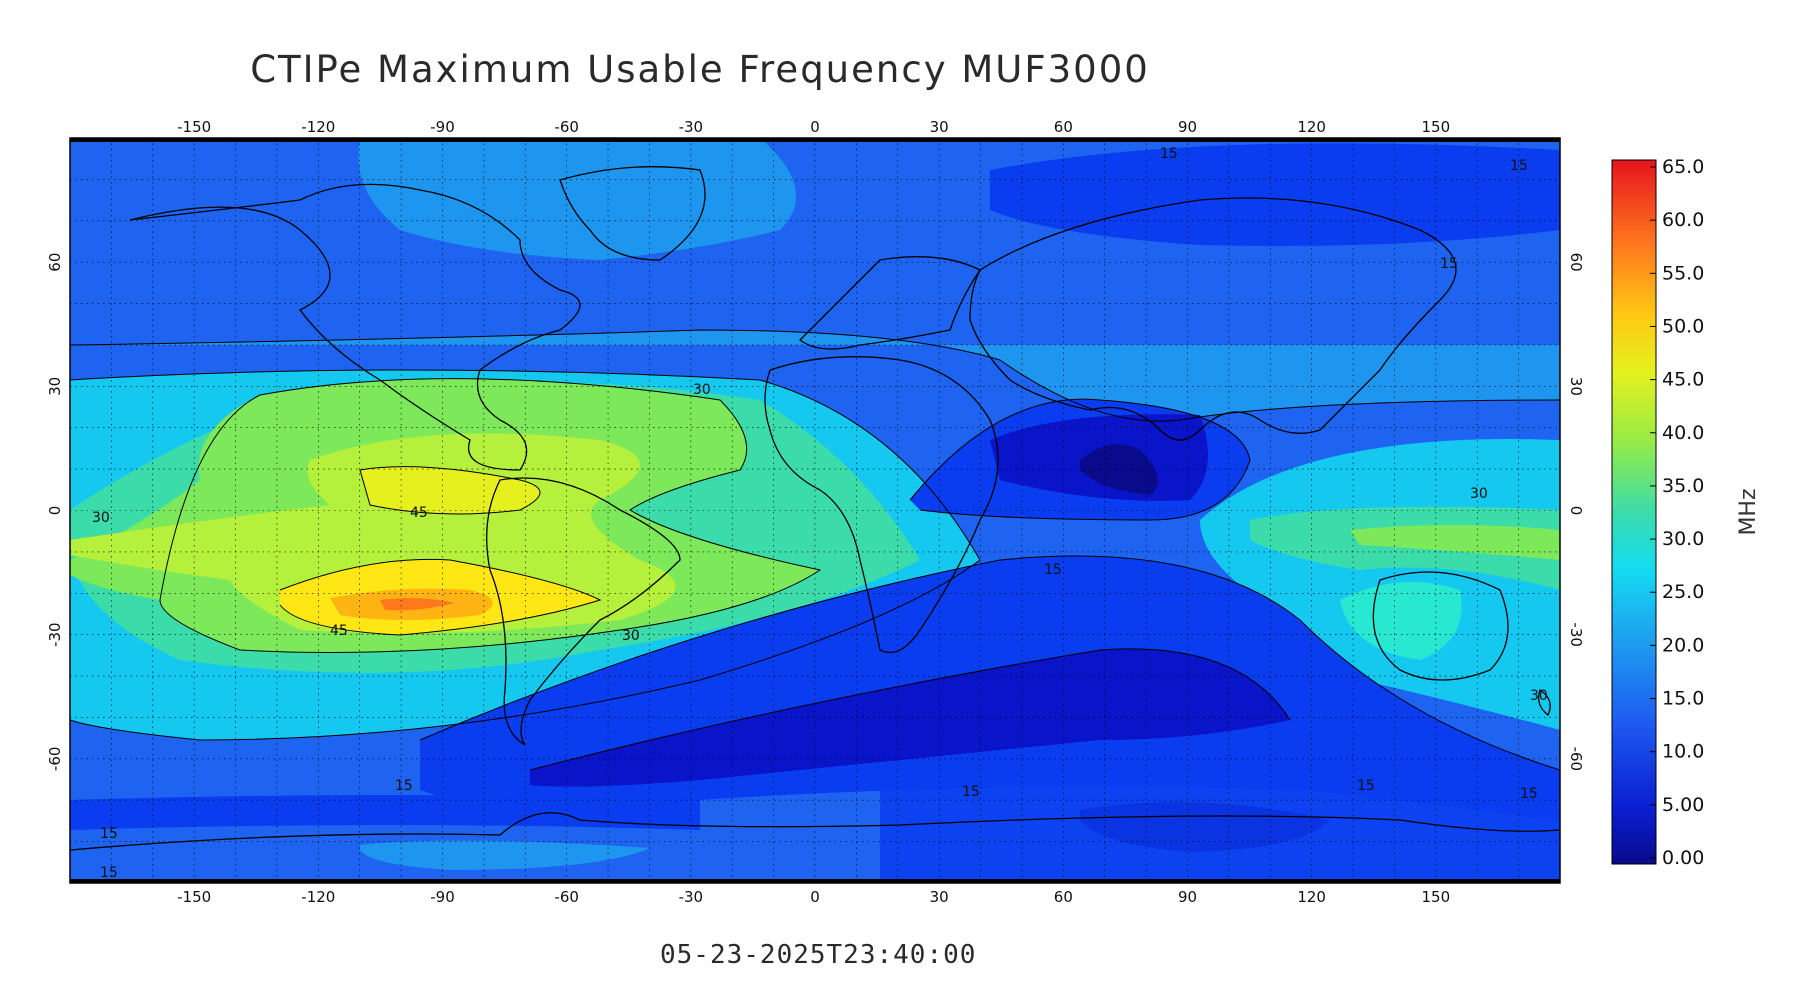  I want to click on band-aus-inner, so click(1401, 621).